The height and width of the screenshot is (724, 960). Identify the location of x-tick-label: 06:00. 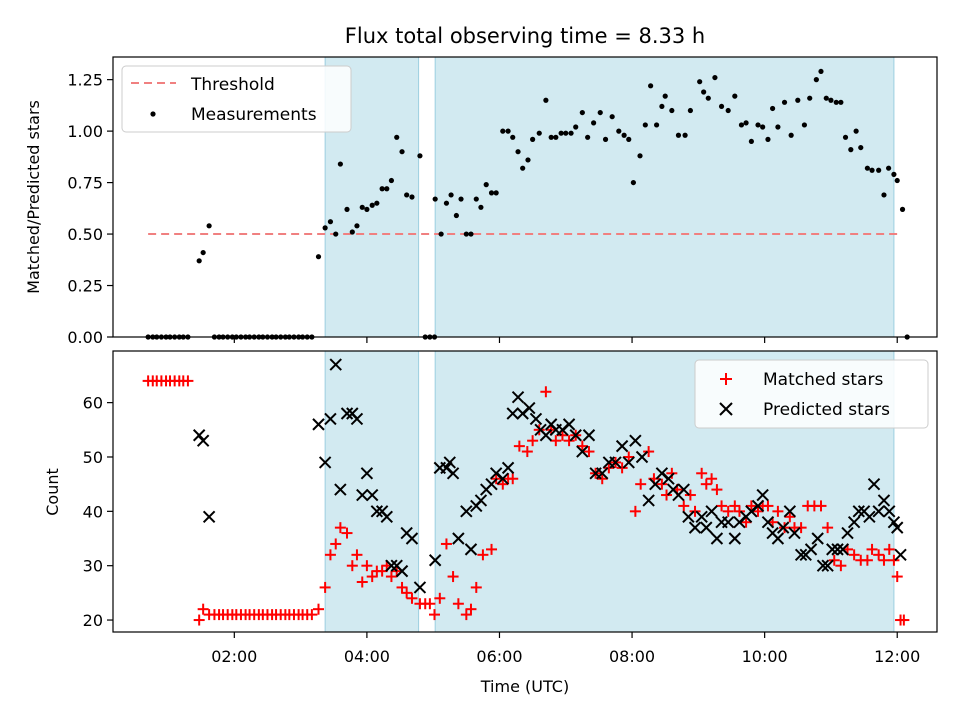
(499, 656).